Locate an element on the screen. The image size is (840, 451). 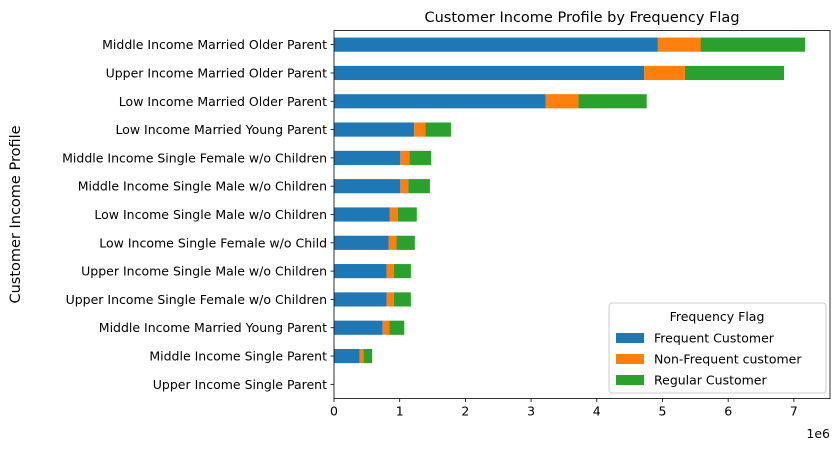
x-scale-label: 1e6 is located at coordinates (818, 433).